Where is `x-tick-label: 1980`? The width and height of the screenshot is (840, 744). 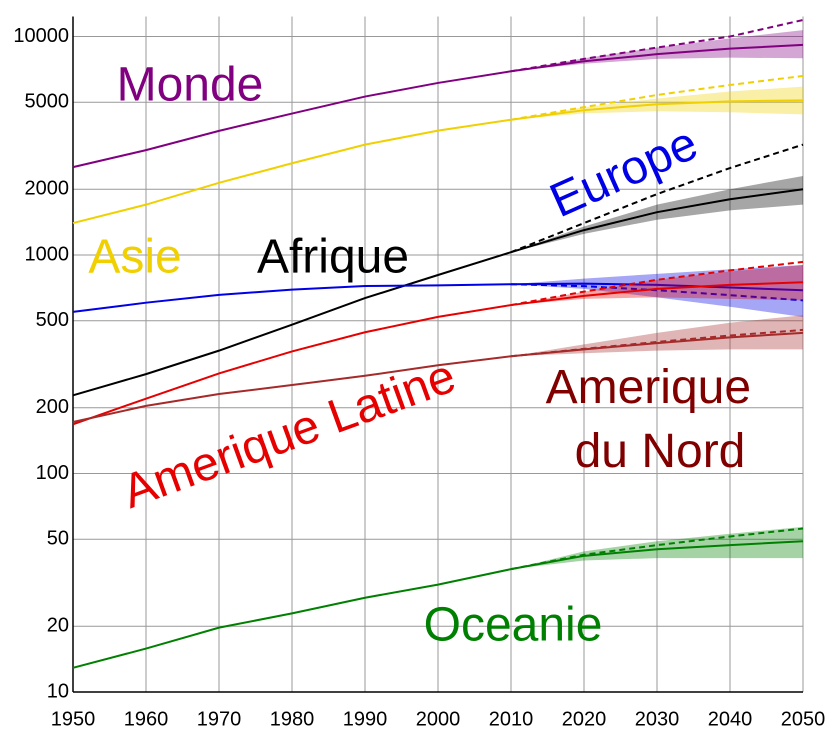
x-tick-label: 1980 is located at coordinates (292, 719).